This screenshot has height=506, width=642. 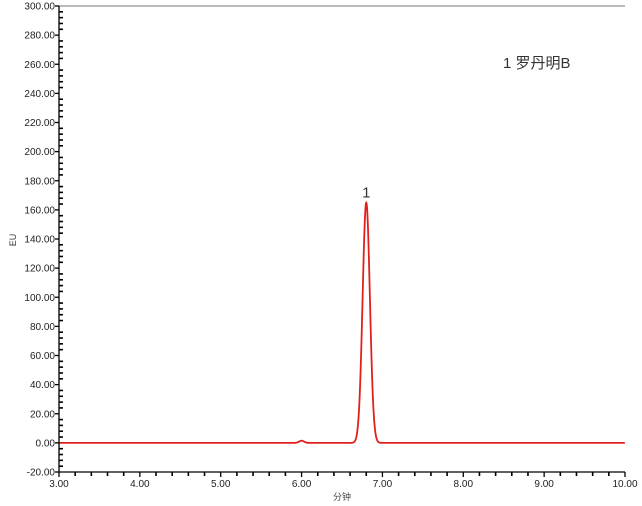 I want to click on y-tick-label: 220.00, so click(x=39, y=123).